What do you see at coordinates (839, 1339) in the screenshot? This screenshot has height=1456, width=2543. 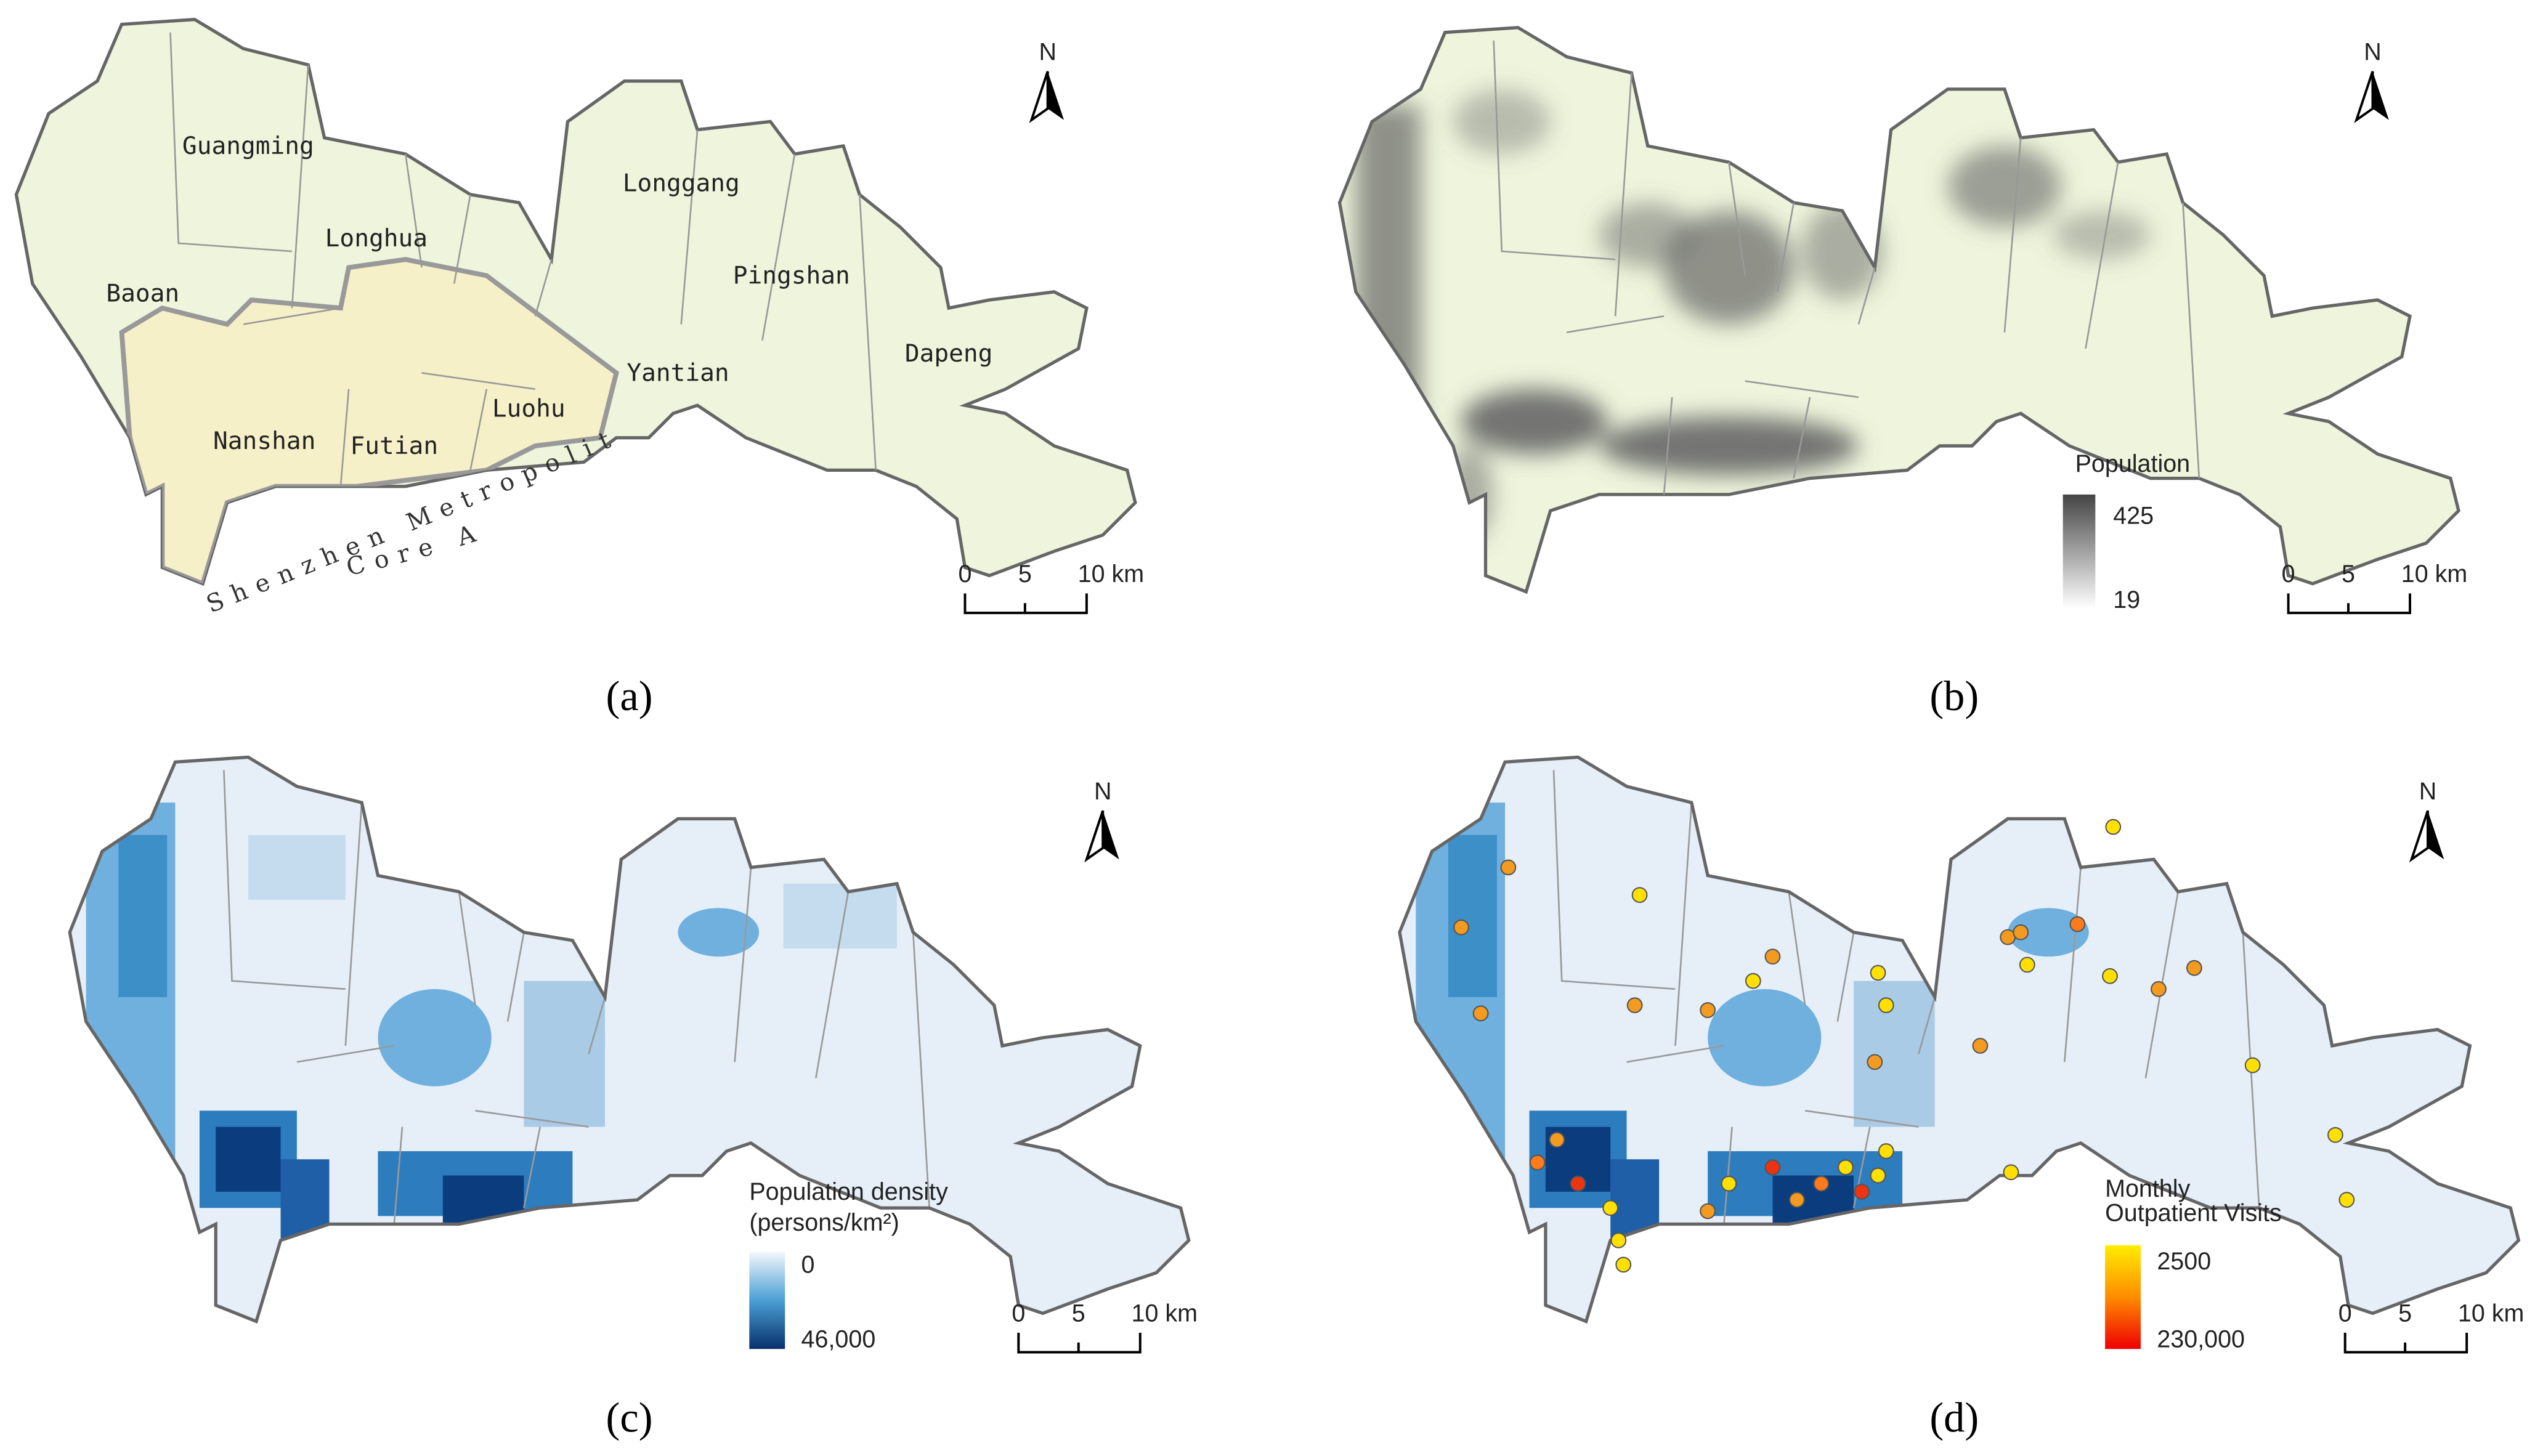 I see `legend-max: 46,000` at bounding box center [839, 1339].